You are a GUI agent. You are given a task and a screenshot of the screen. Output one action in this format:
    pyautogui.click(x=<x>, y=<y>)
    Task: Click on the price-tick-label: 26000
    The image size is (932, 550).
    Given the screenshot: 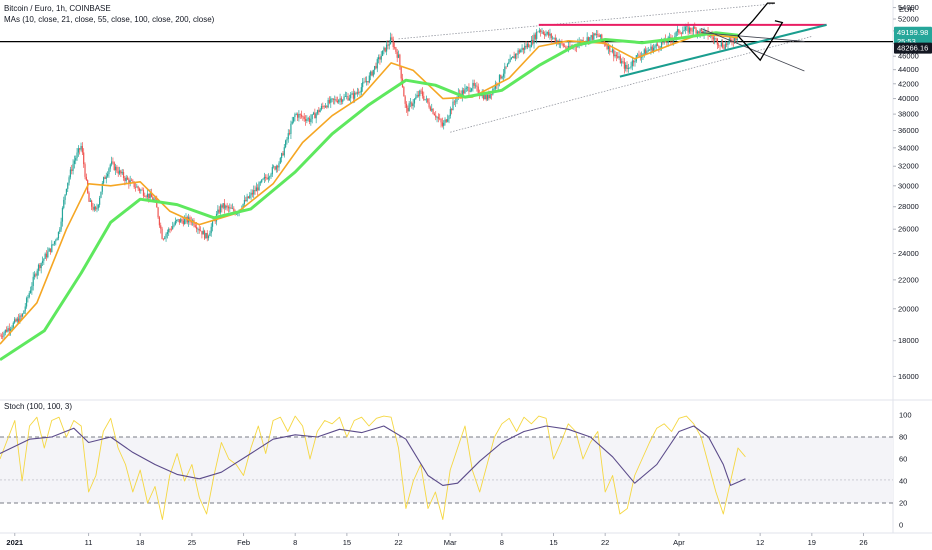 What is the action you would take?
    pyautogui.click(x=908, y=229)
    